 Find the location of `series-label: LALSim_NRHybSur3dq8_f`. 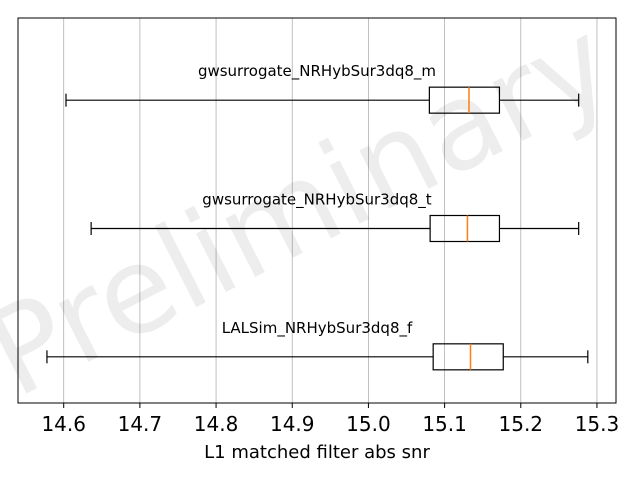

series-label: LALSim_NRHybSur3dq8_f is located at coordinates (317, 328).